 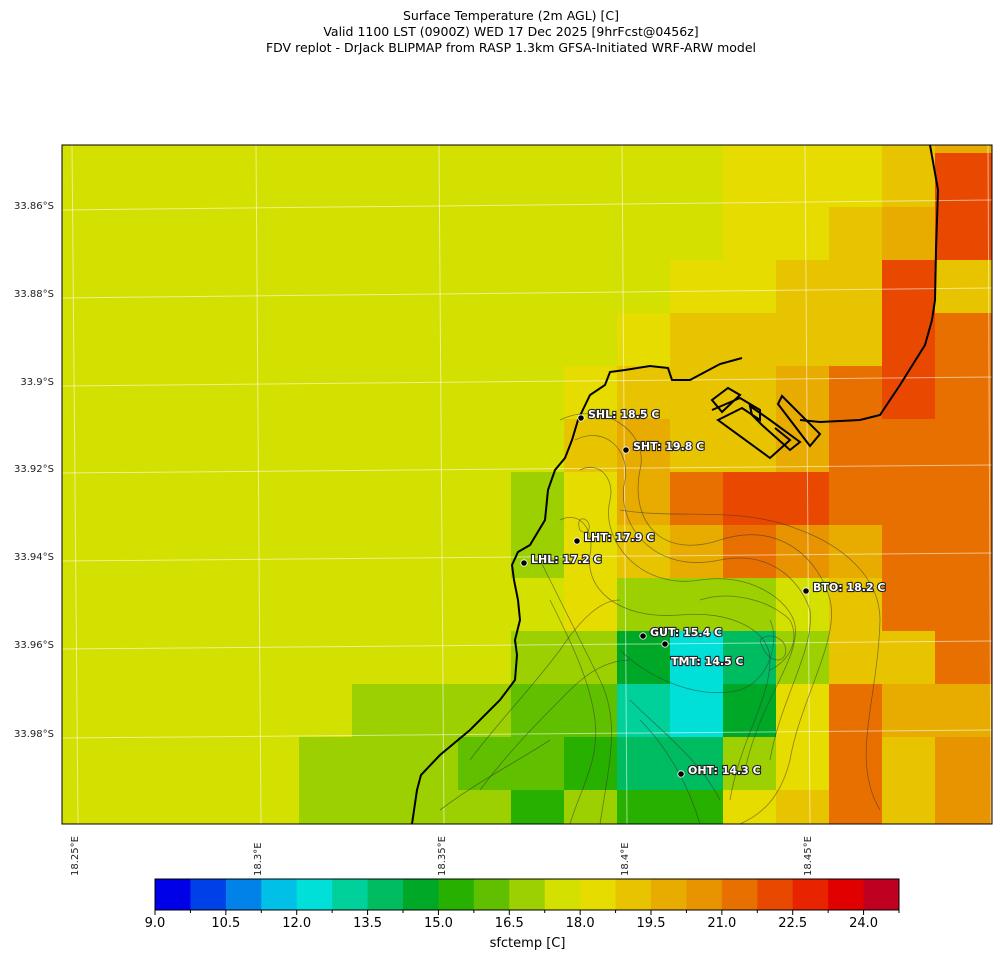 I want to click on x-tick-label: 18.25°E, so click(x=75, y=856).